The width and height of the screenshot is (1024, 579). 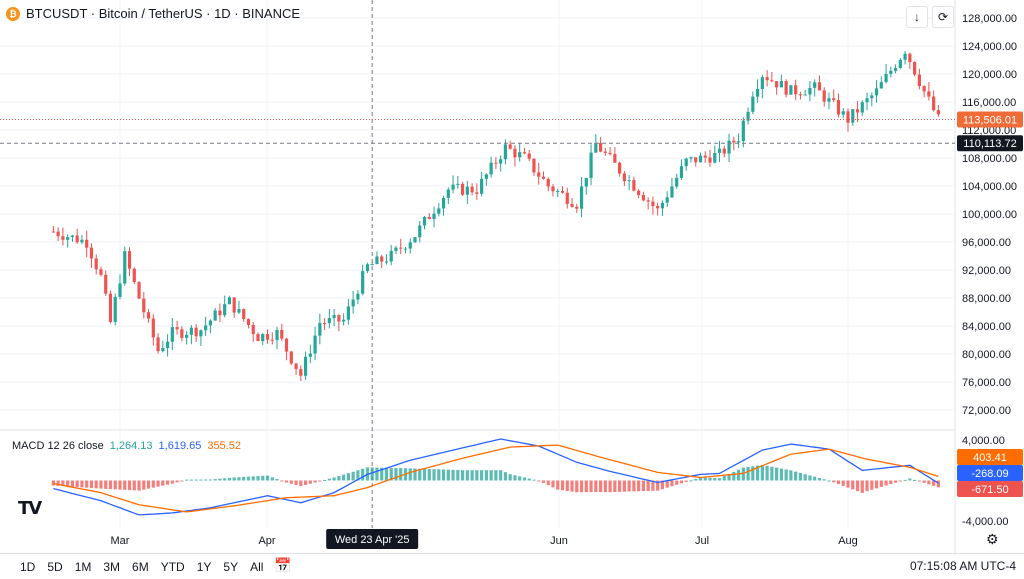 I want to click on range-button-ytd: YTD, so click(x=172, y=566).